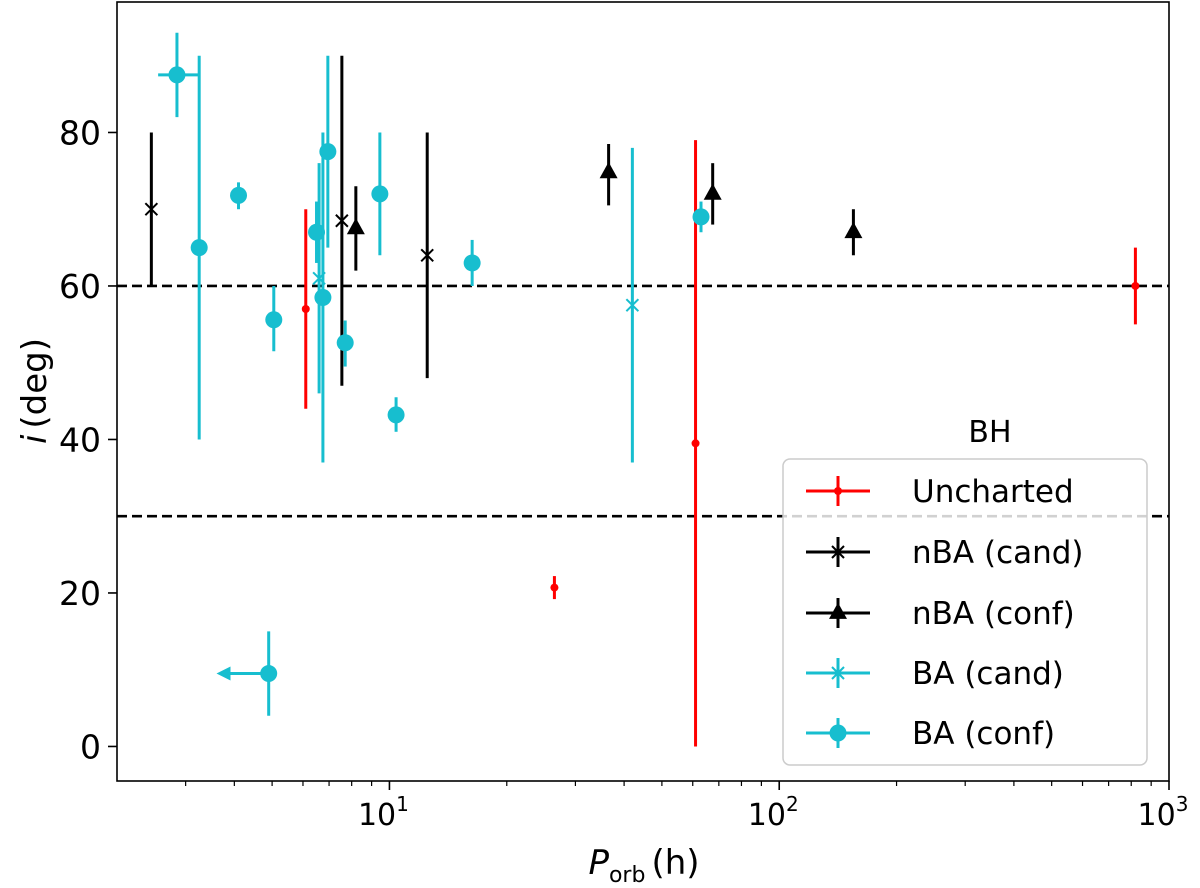 This screenshot has height=888, width=1200. I want to click on legend-entry: Uncharted, so click(940, 492).